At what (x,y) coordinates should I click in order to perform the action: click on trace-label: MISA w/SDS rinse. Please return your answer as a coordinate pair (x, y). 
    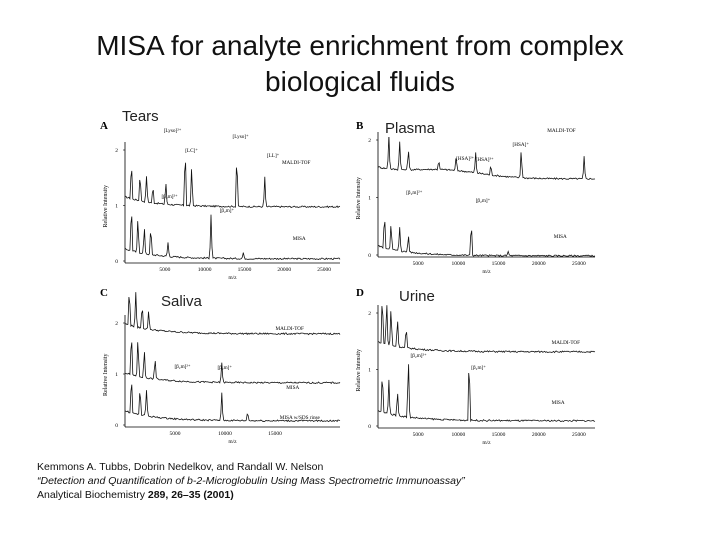
    Looking at the image, I should click on (300, 418).